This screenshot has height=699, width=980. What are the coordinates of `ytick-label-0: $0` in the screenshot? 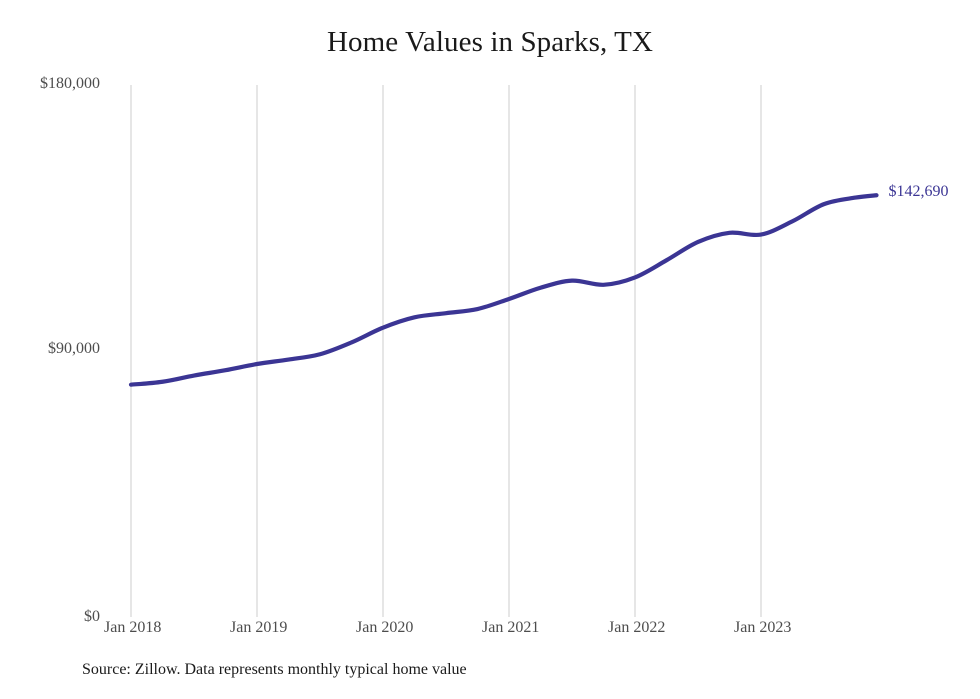 It's located at (92, 616).